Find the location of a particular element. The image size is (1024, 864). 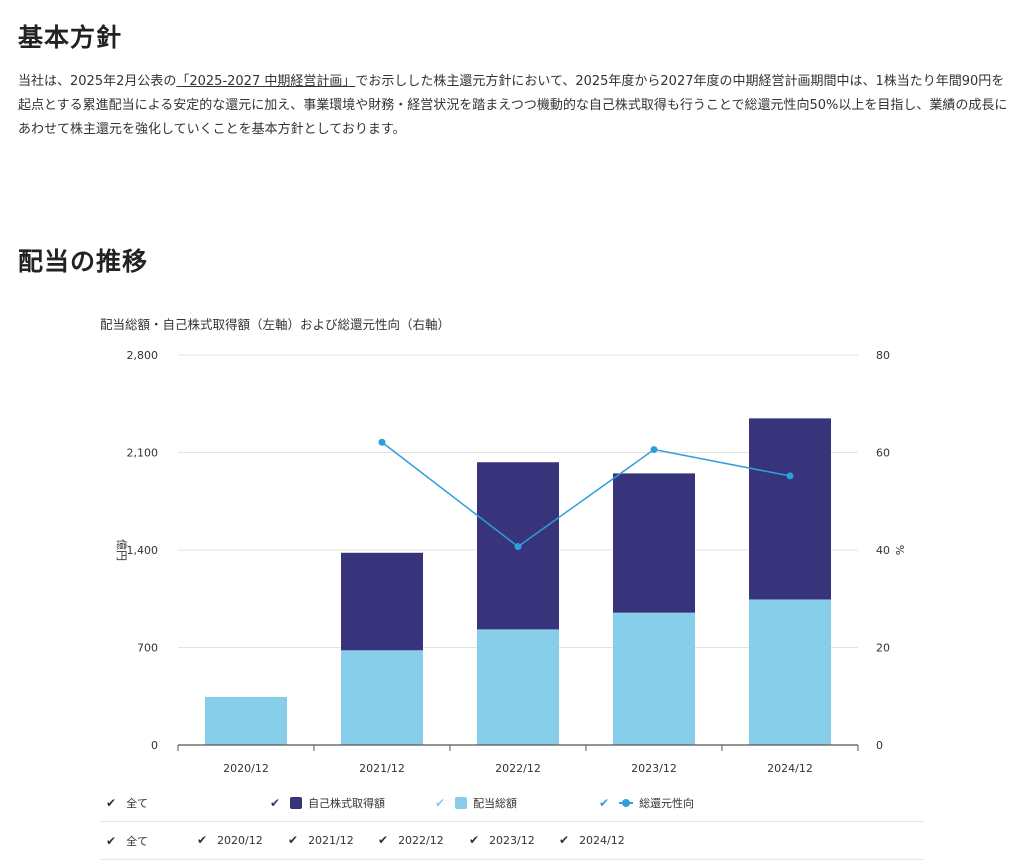

legend-cat-2023: ✔ 2023/12 is located at coordinates (502, 840).